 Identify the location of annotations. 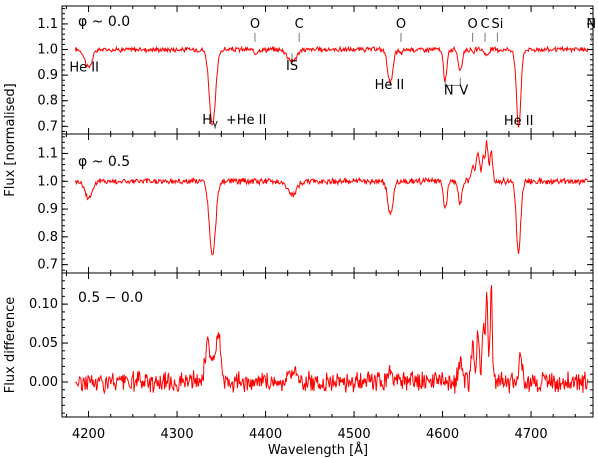
(423, 59).